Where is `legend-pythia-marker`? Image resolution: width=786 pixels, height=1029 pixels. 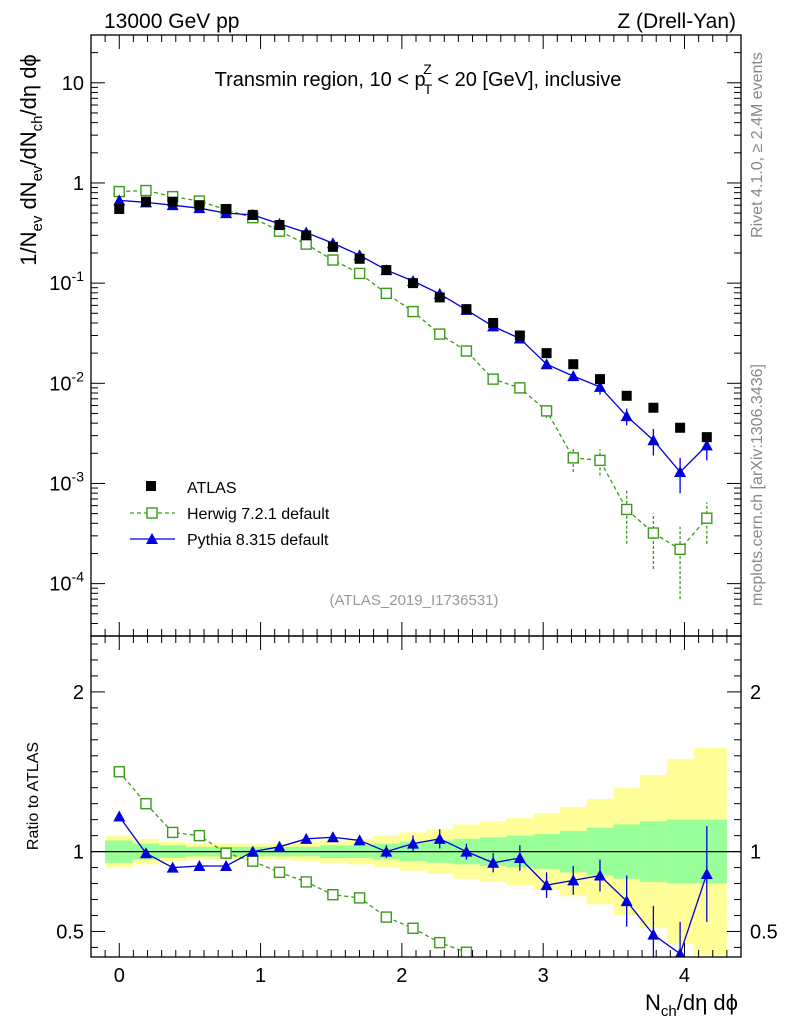 legend-pythia-marker is located at coordinates (152, 538).